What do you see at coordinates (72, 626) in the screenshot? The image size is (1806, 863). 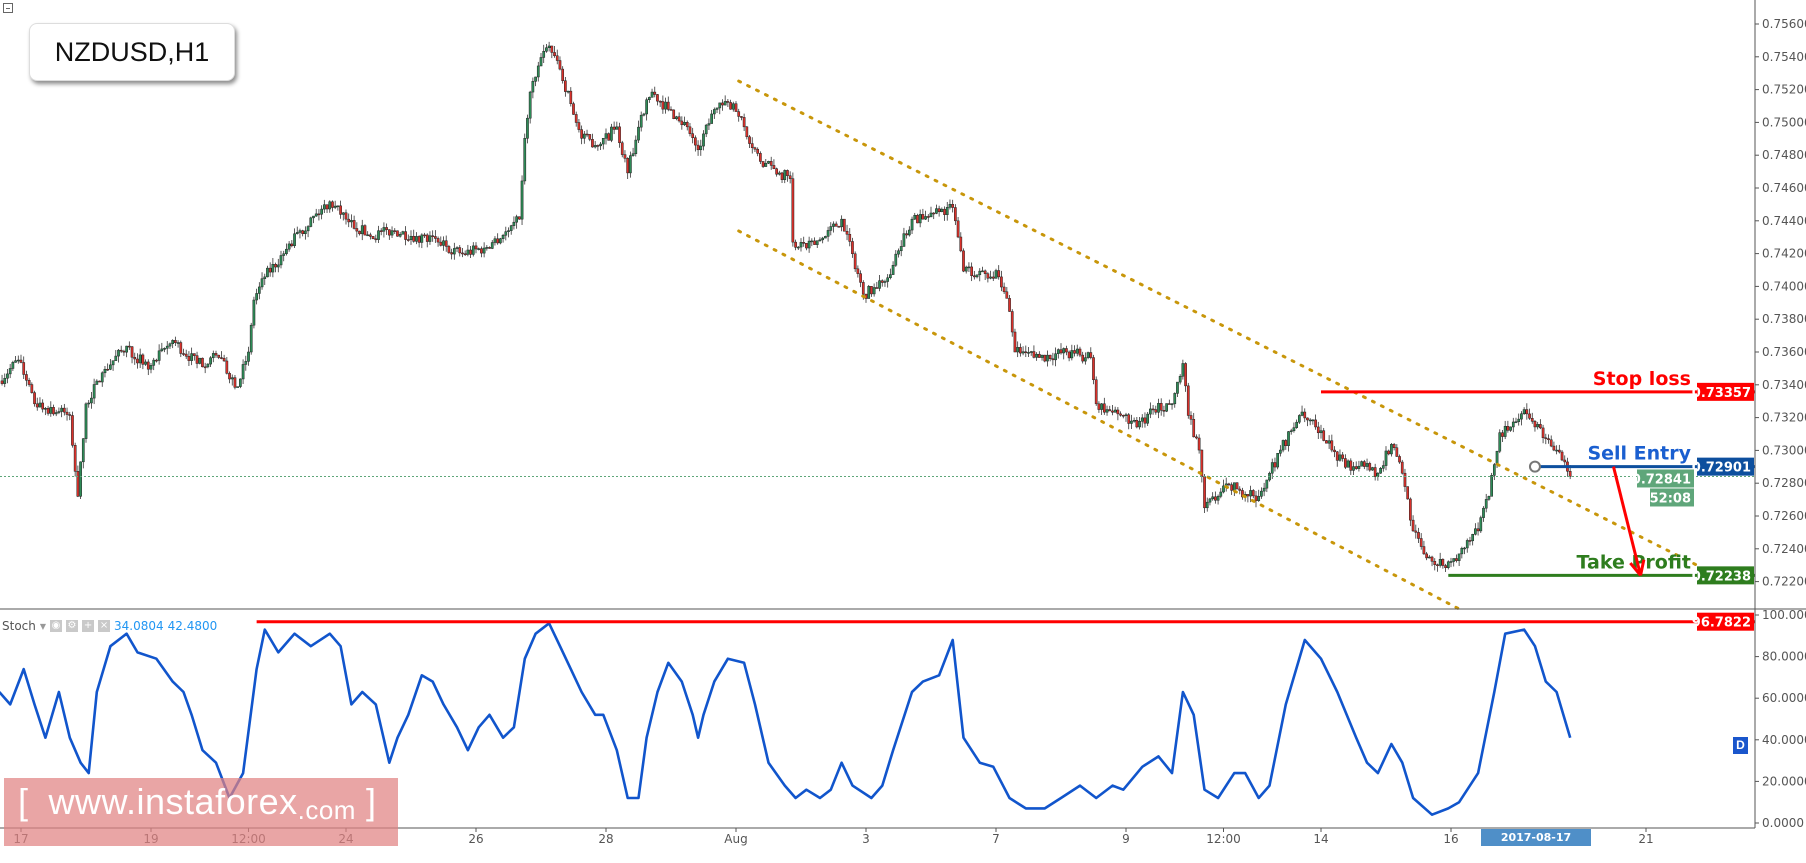 I see `settings-icon: ⚙` at bounding box center [72, 626].